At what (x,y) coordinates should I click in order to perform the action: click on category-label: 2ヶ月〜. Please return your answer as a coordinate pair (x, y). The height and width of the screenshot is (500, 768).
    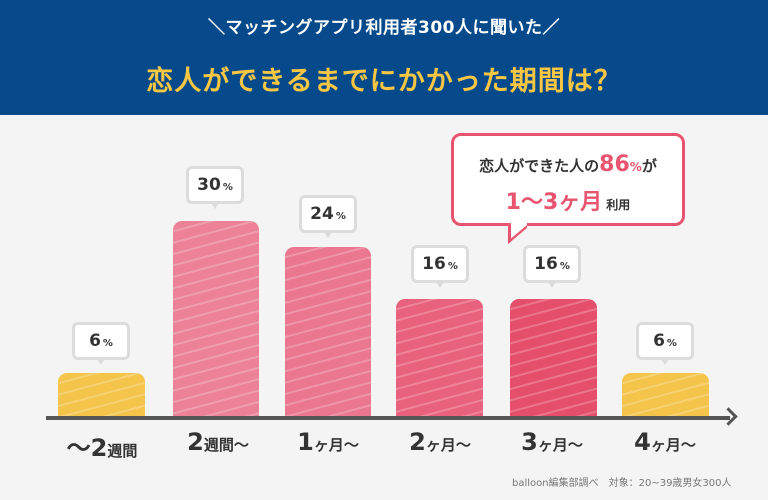
    Looking at the image, I should click on (440, 442).